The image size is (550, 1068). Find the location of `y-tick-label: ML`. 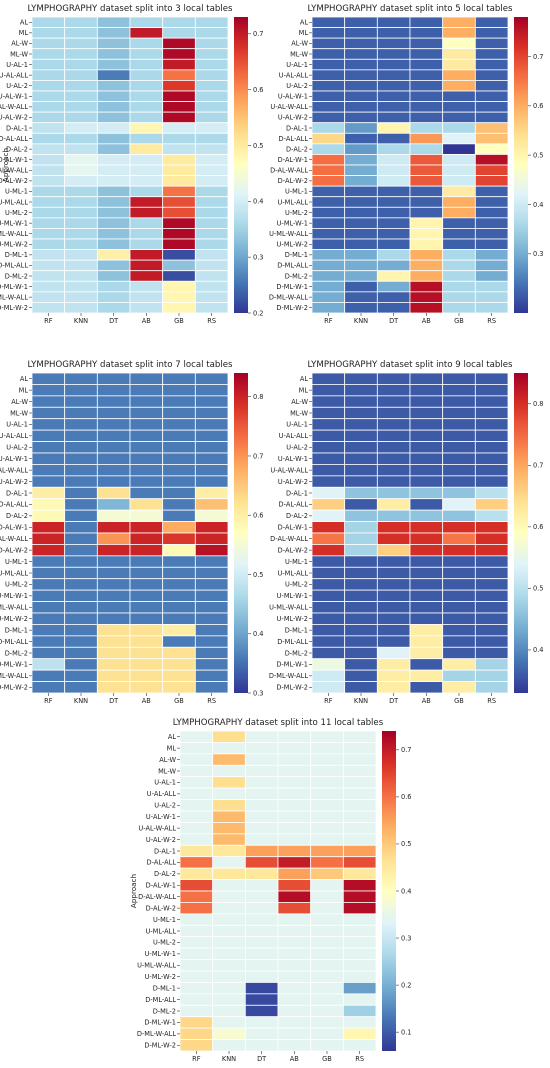

y-tick-label: ML is located at coordinates (24, 390).